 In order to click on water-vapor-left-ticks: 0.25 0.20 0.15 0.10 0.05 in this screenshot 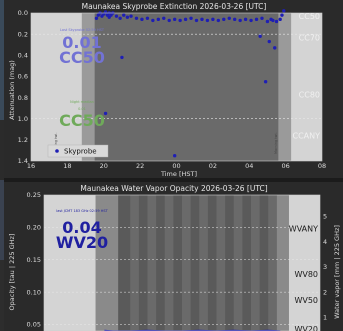, I will do `click(34, 260)`.